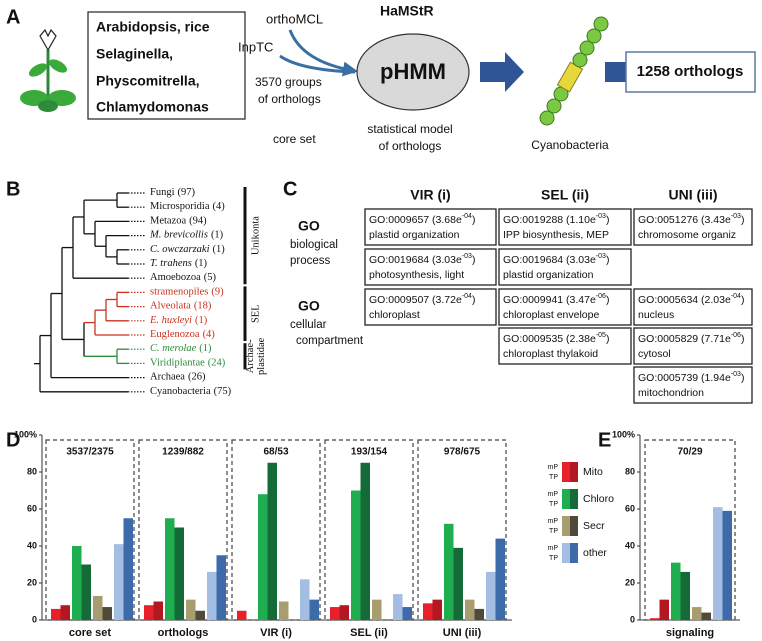  I want to click on go-id: GO:0019684 (3.03e-03), so click(422, 259).